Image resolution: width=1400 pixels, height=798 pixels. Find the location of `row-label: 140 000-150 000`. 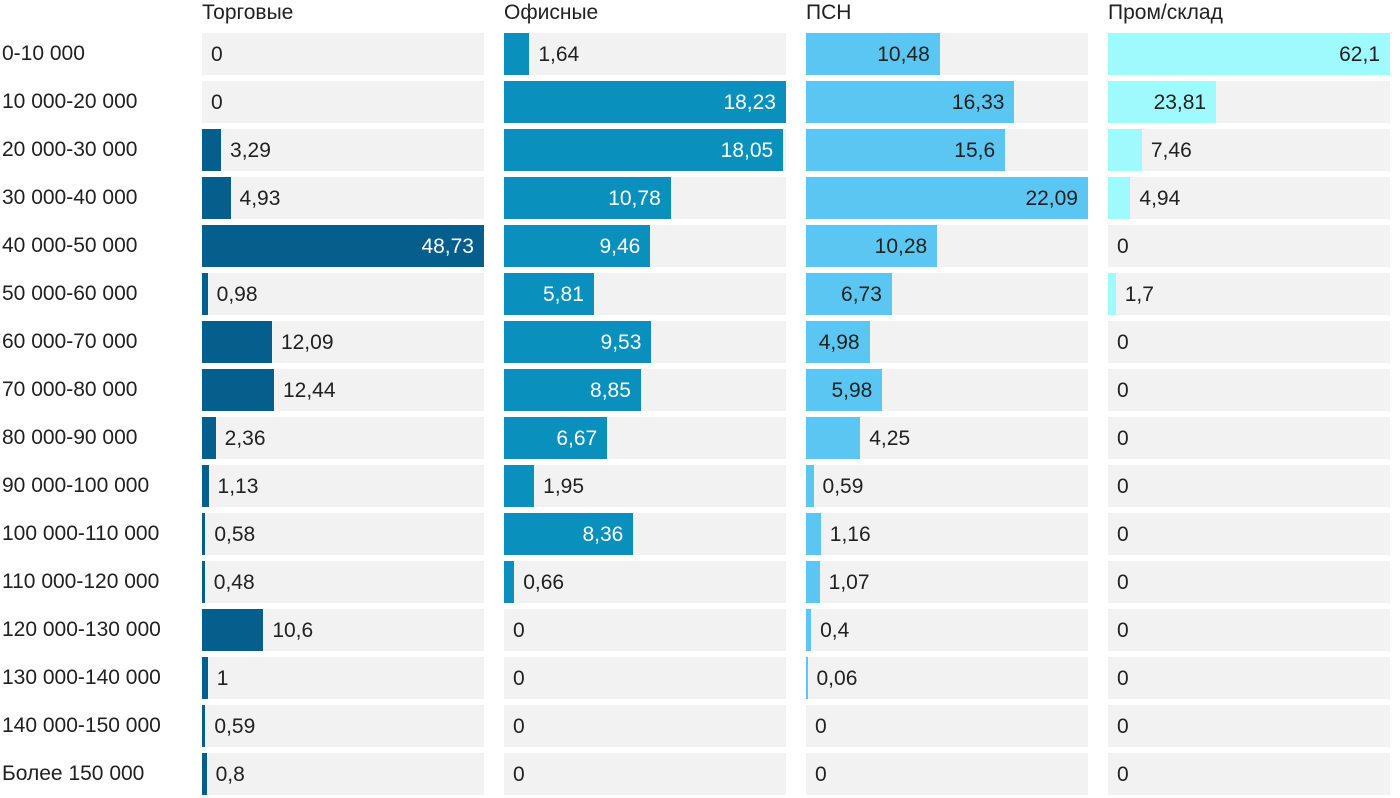

row-label: 140 000-150 000 is located at coordinates (81, 725).